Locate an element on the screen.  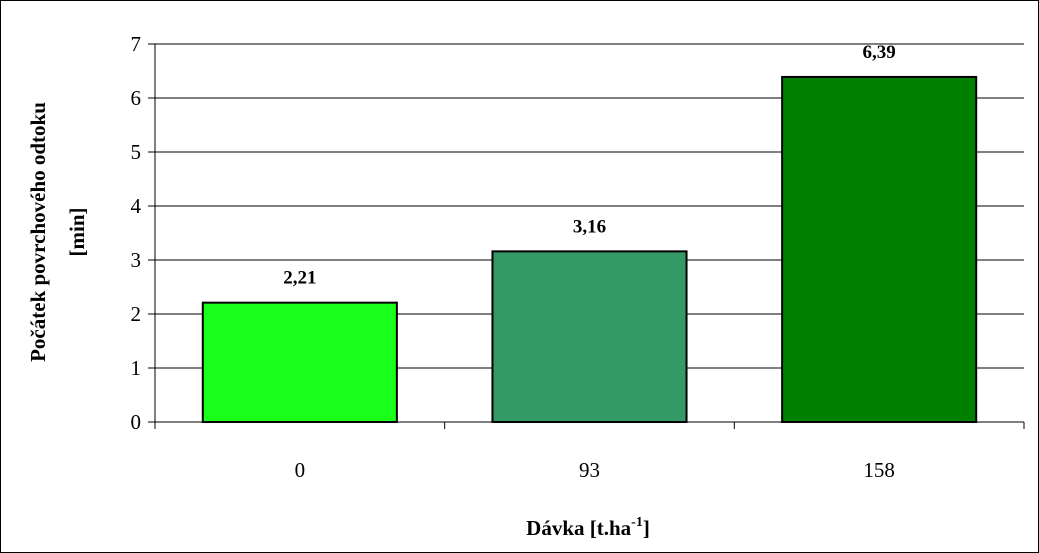
y-axis-title-line2: [min] is located at coordinates (77, 232).